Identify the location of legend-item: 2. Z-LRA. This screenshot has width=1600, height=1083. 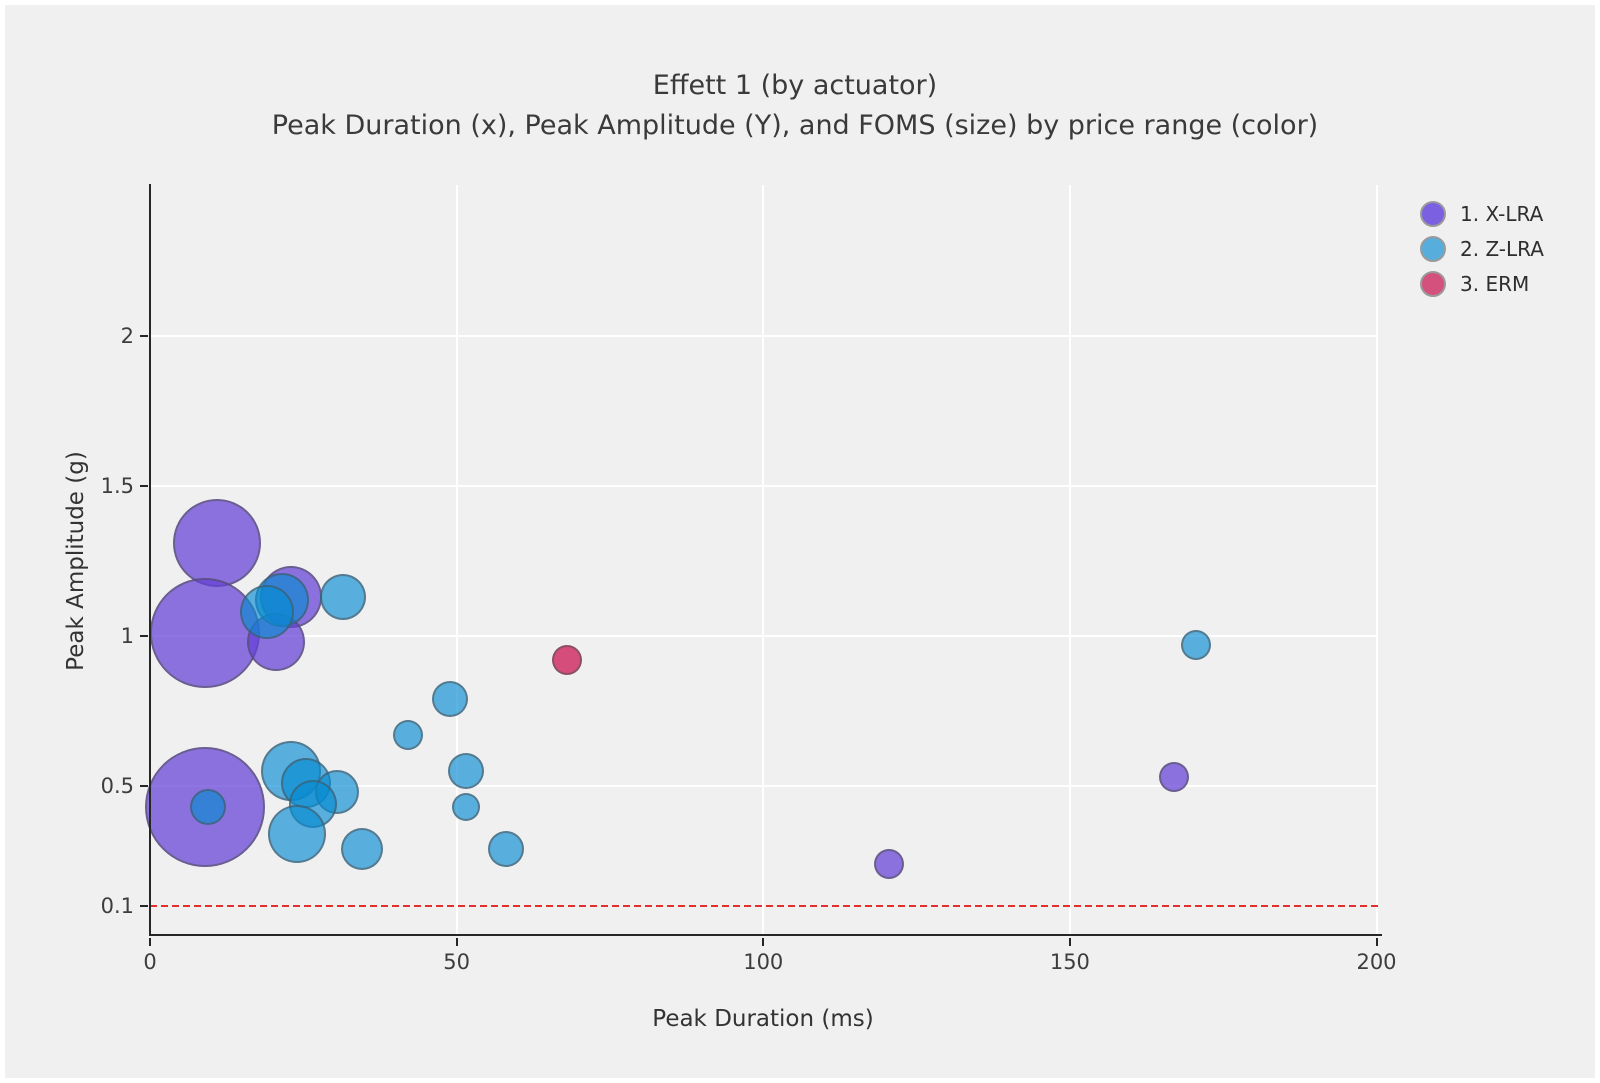
(1482, 248).